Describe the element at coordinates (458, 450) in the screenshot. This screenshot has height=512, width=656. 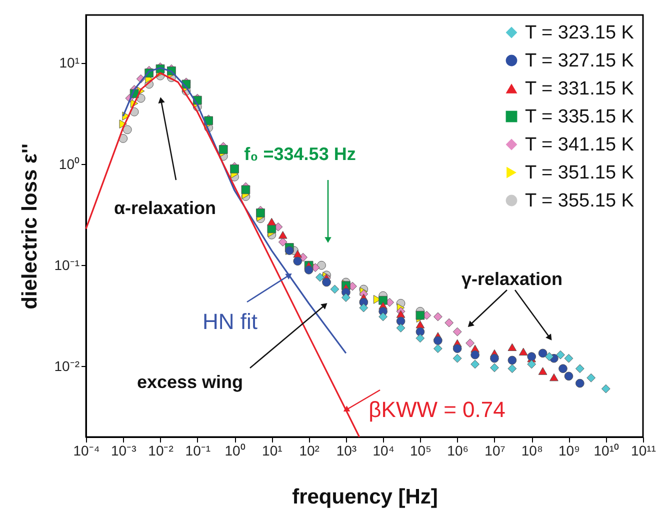
I see `x-tick-label: 10⁶` at that location.